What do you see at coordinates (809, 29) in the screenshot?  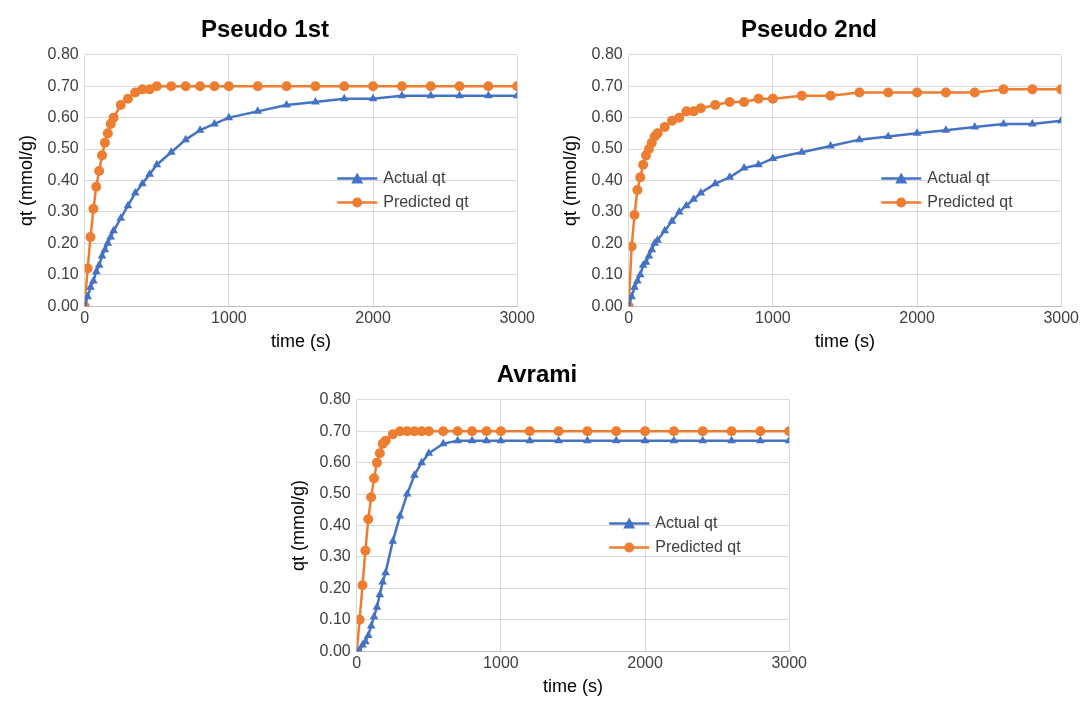 I see `chart-title: Pseudo 2nd` at bounding box center [809, 29].